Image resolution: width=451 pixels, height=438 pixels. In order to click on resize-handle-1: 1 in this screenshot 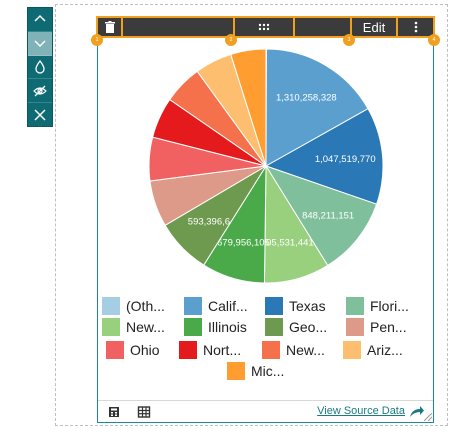, I will do `click(97, 40)`.